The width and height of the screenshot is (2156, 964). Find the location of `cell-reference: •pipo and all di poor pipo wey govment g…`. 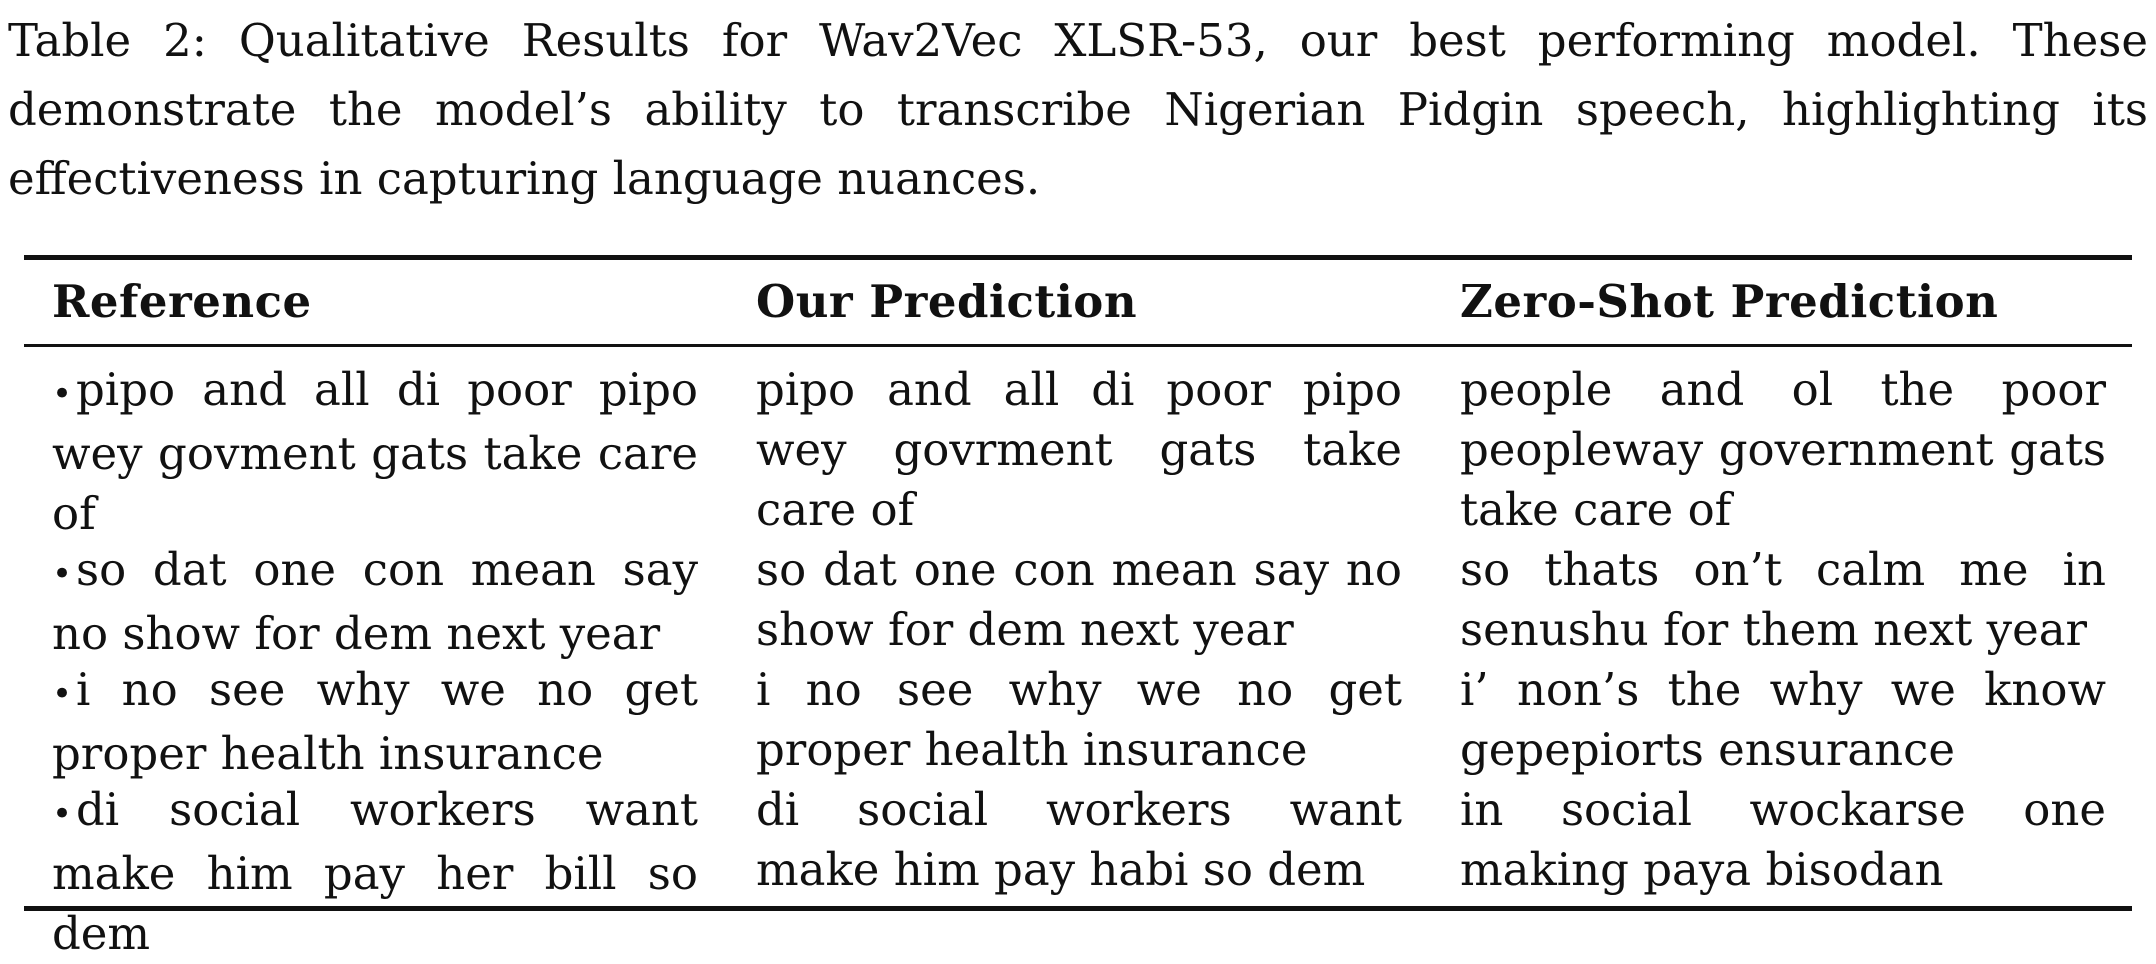

cell-reference: •pipo and all di poor pipo wey govment g… is located at coordinates (375, 451).